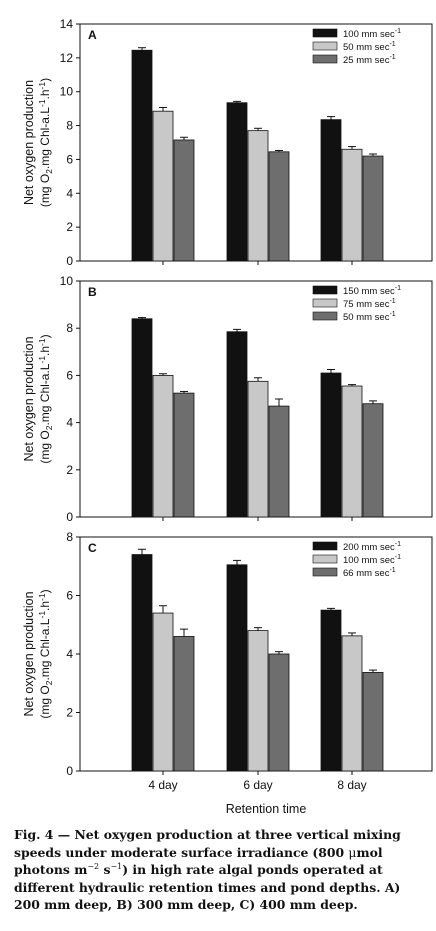  Describe the element at coordinates (372, 547) in the screenshot. I see `legend-label: 200 mm sec-1` at that location.